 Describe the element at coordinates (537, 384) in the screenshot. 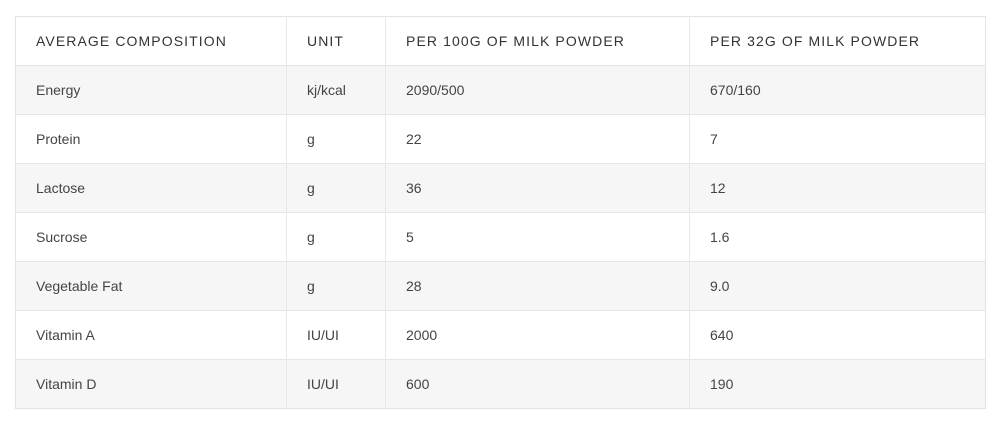

I see `cell-per-100g: 600` at that location.